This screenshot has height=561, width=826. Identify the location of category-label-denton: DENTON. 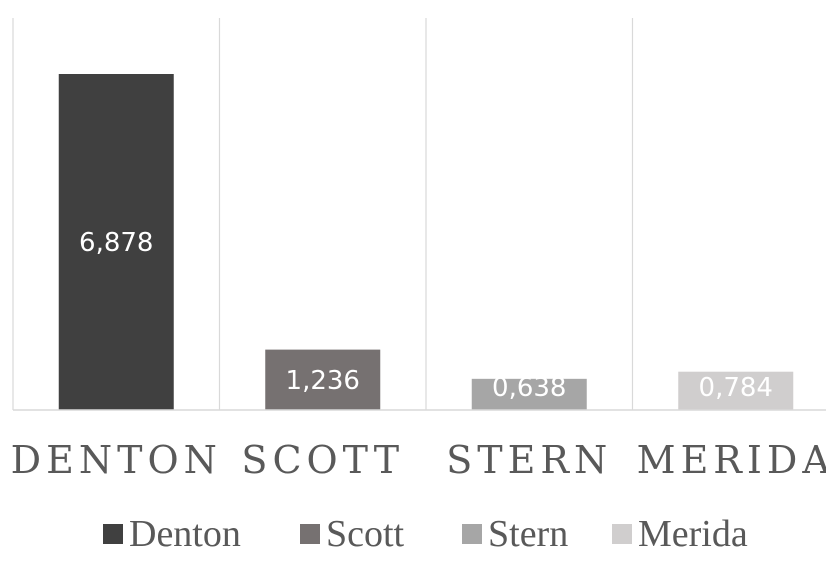
(116, 460).